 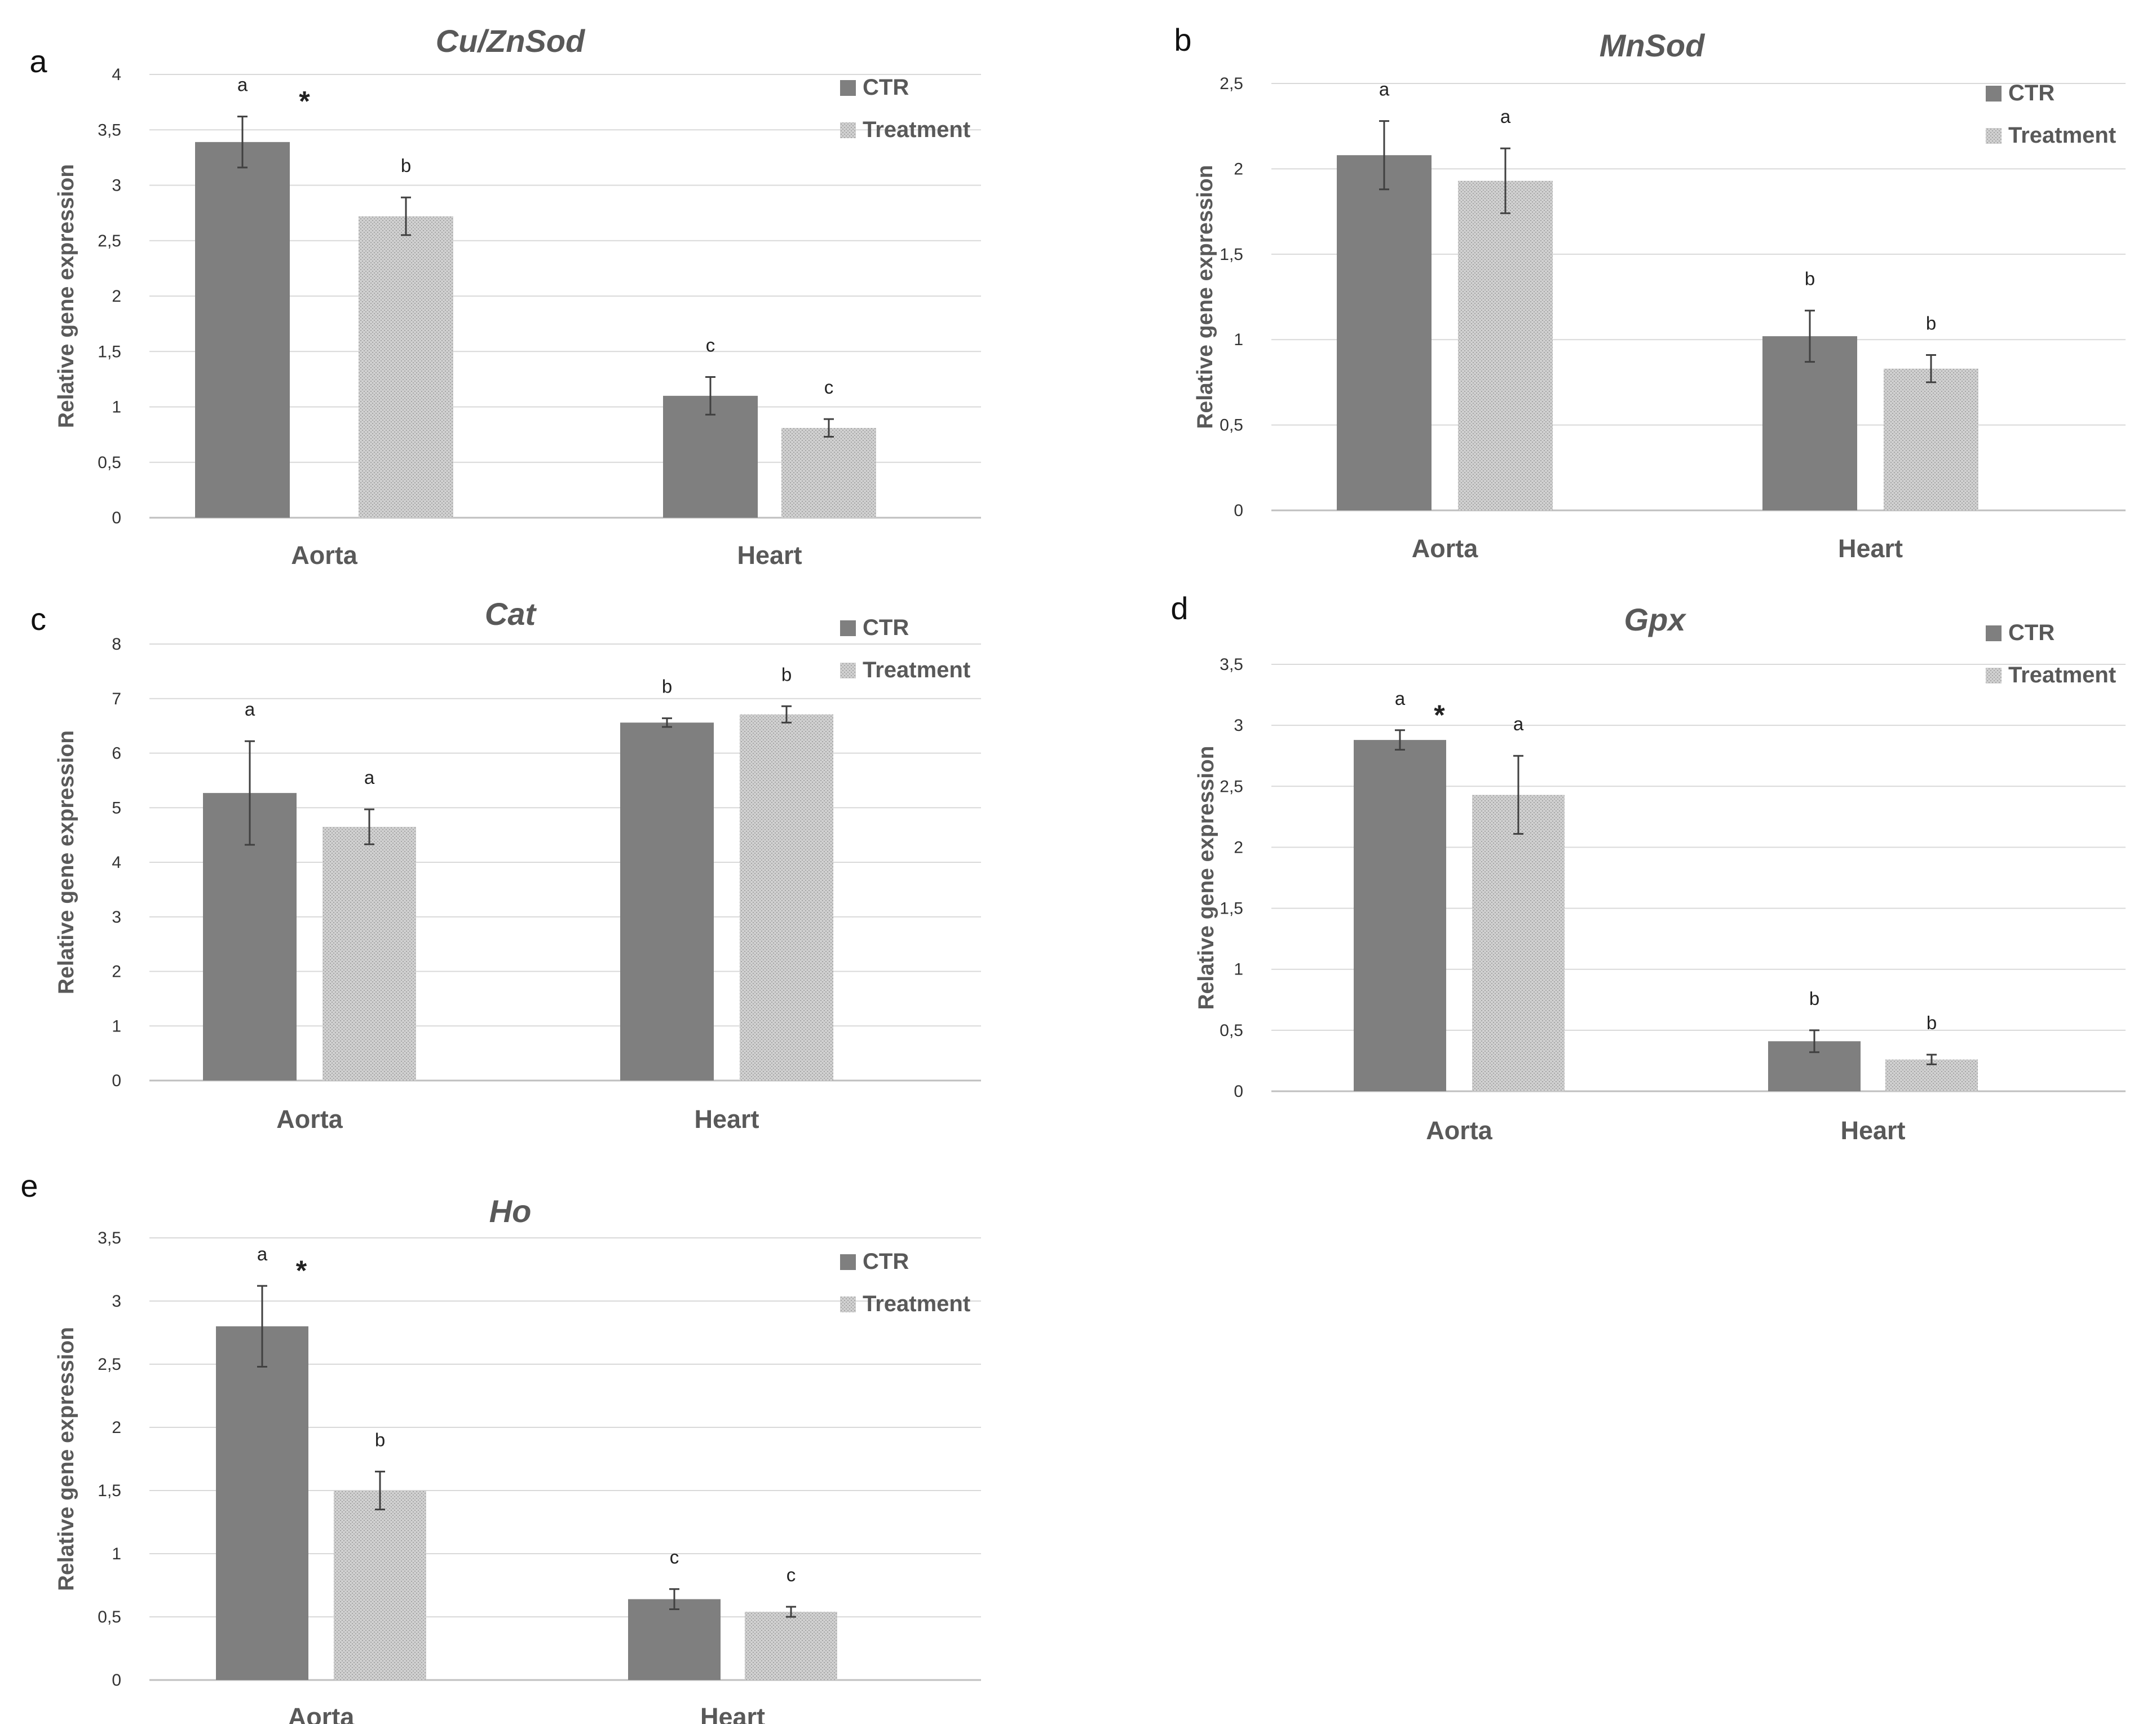 I want to click on panel-letter: b, so click(x=1182, y=40).